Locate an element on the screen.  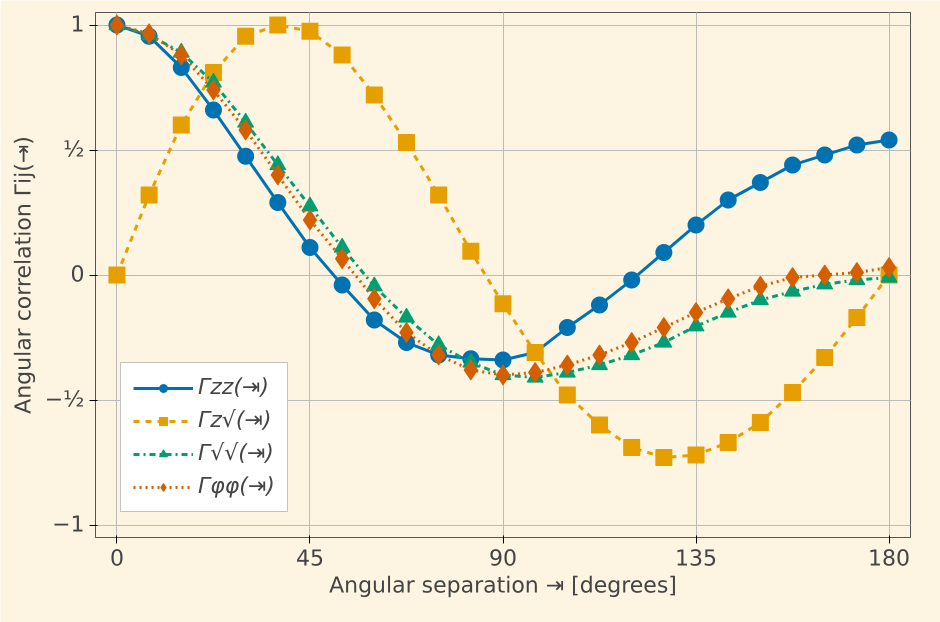
x-tick-label: 45 is located at coordinates (310, 559).